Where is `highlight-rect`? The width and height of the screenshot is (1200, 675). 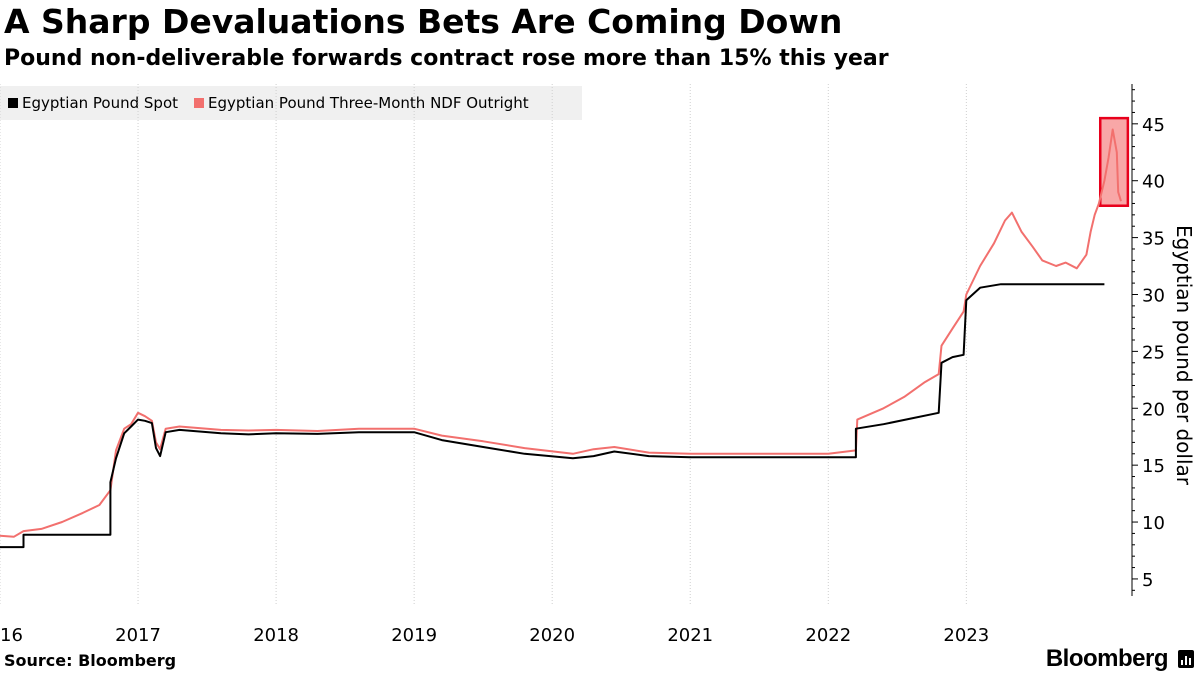 highlight-rect is located at coordinates (1114, 161).